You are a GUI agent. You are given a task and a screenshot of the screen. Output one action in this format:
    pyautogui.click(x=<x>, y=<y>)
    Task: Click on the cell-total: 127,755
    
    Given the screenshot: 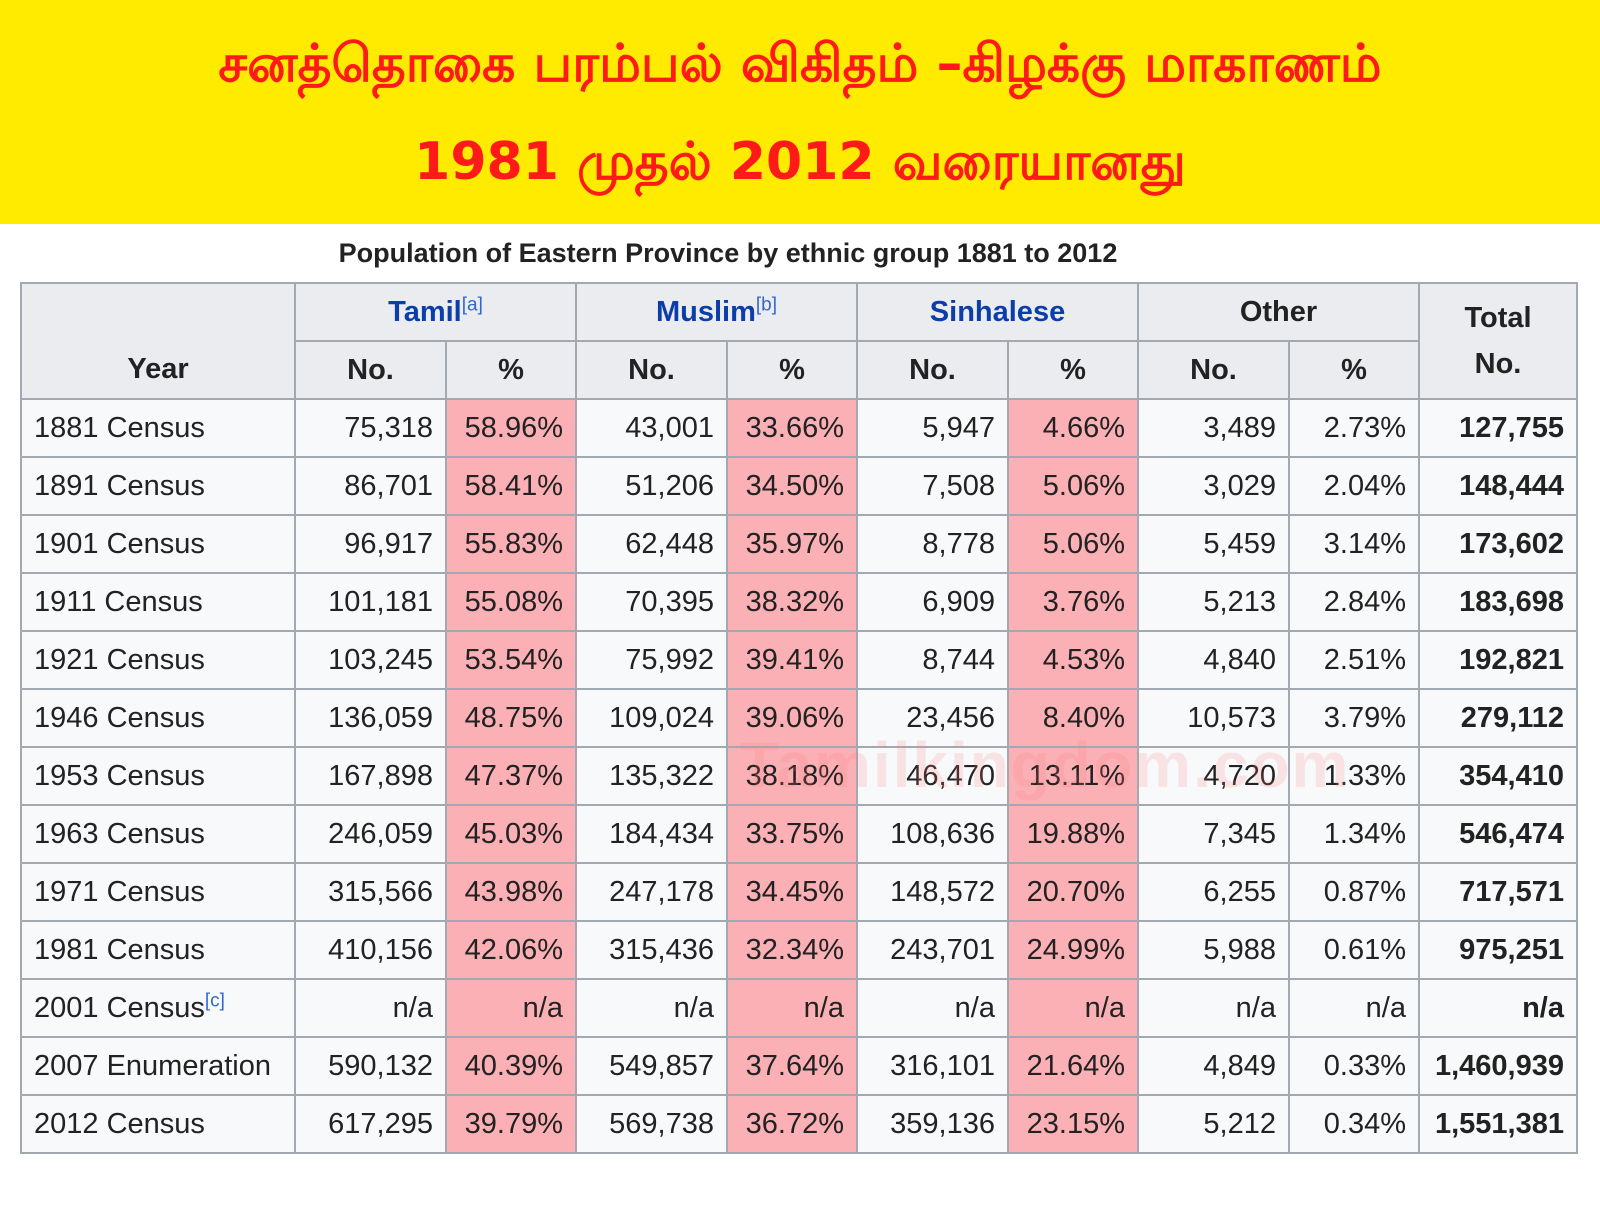 What is the action you would take?
    pyautogui.click(x=1498, y=428)
    